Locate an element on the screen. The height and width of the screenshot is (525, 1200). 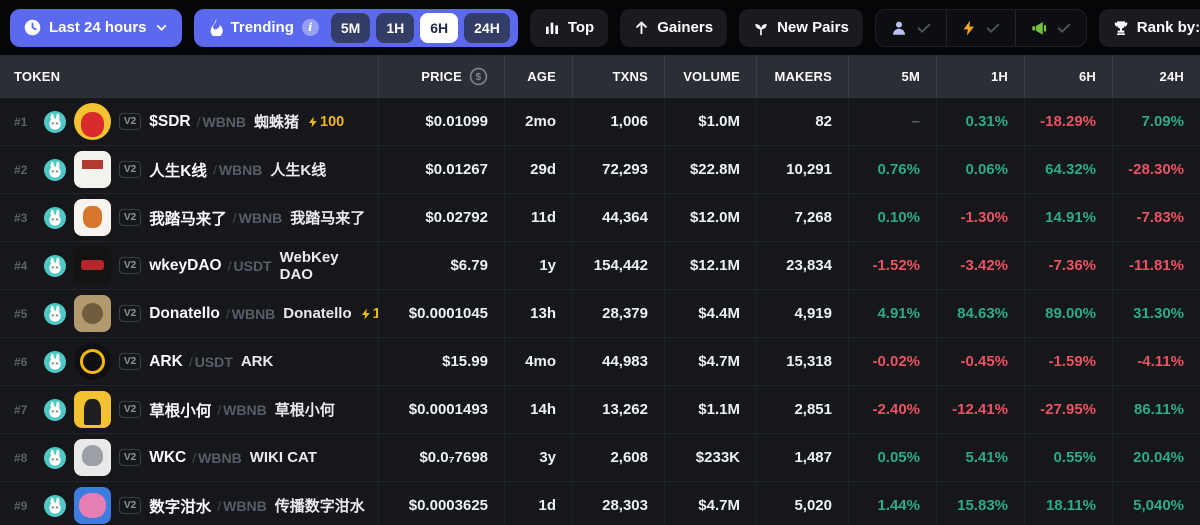
pct-1h-cell: 0.31% is located at coordinates (980, 121).